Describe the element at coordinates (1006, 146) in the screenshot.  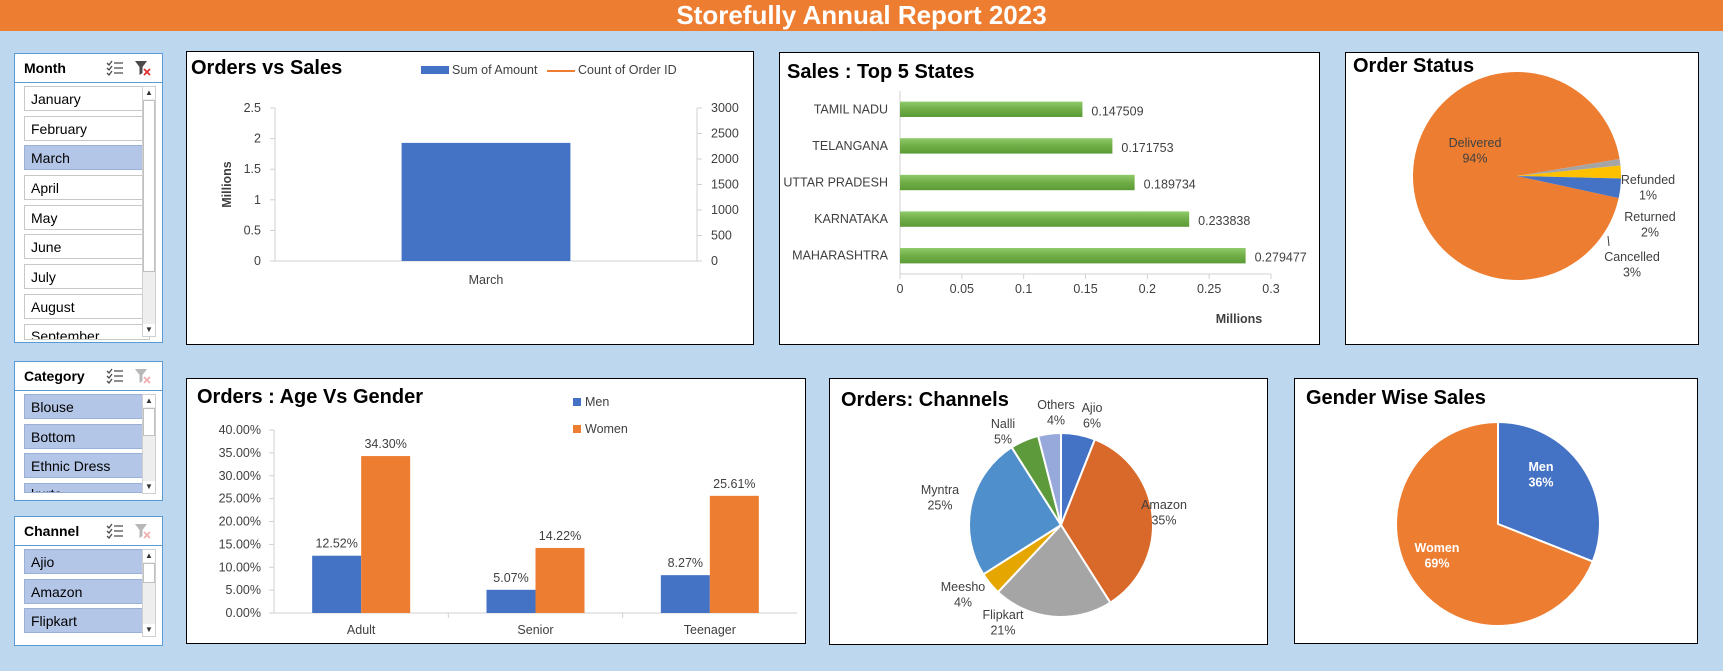
I see `bar-telangana` at that location.